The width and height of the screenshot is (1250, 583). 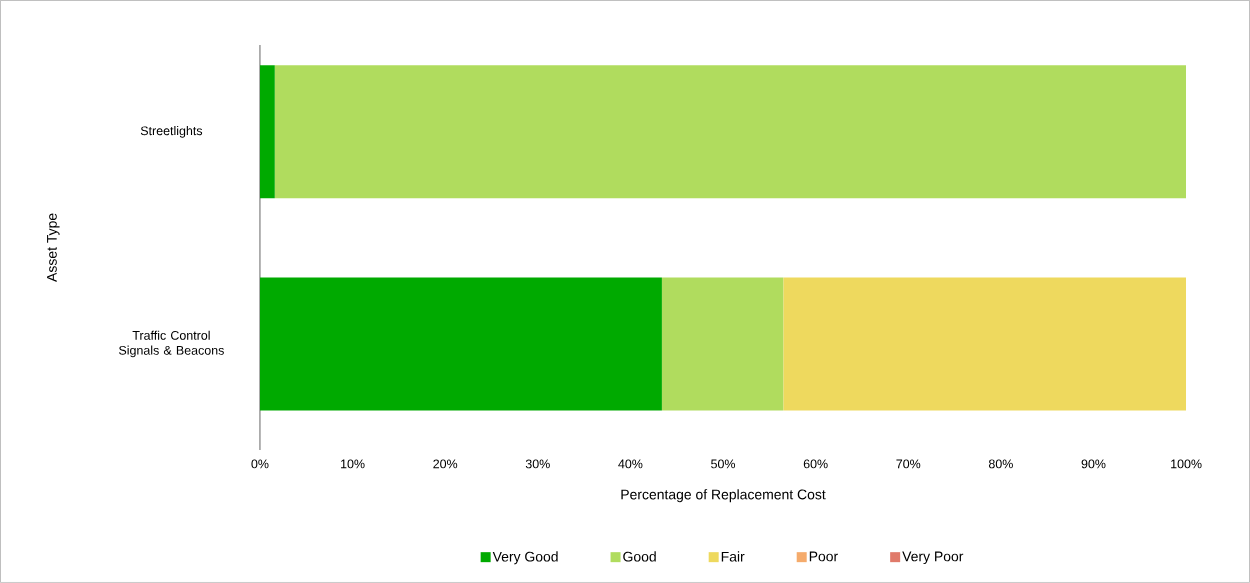 What do you see at coordinates (639, 556) in the screenshot?
I see `legend-label: Good` at bounding box center [639, 556].